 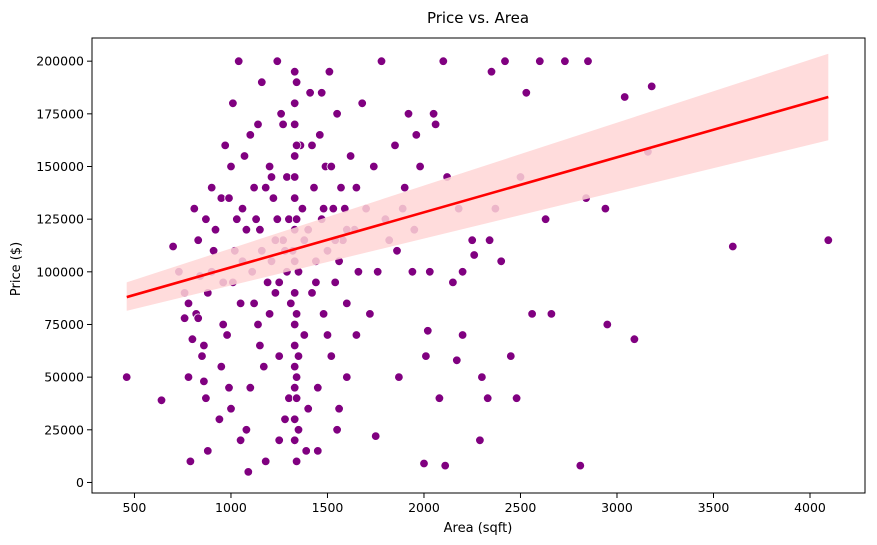 I want to click on y-tick-label: 25000, so click(x=64, y=429).